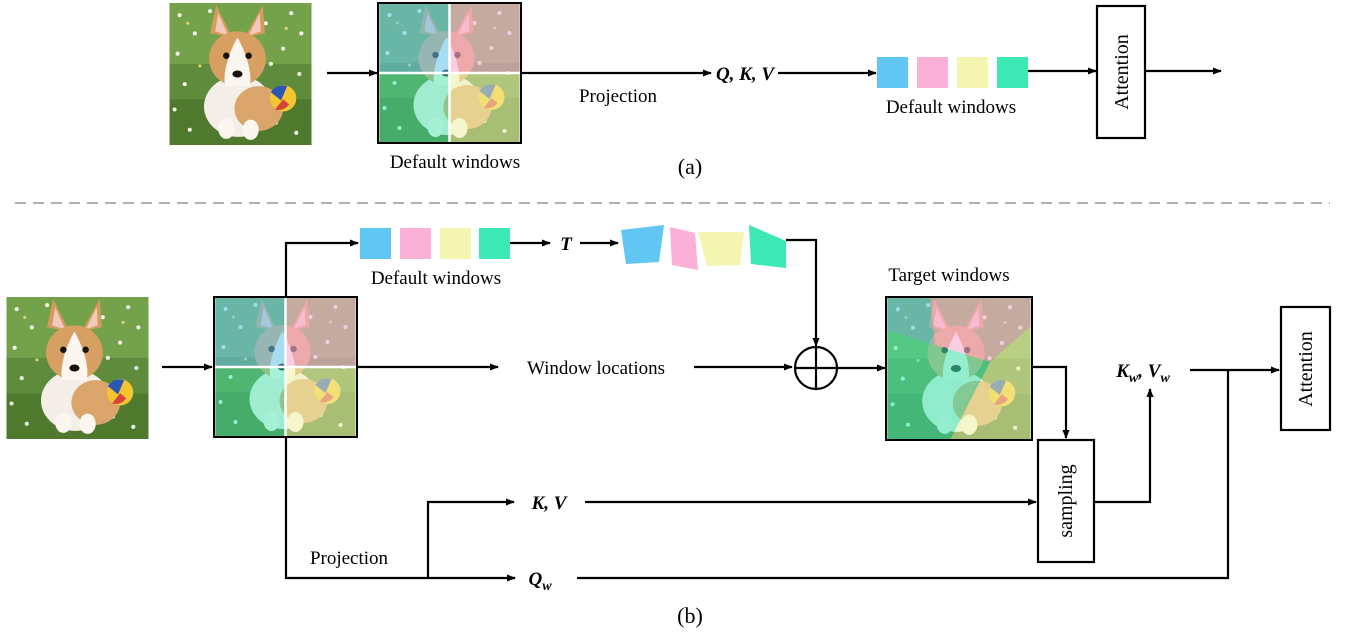  What do you see at coordinates (240, 74) in the screenshot?
I see `input-image-a` at bounding box center [240, 74].